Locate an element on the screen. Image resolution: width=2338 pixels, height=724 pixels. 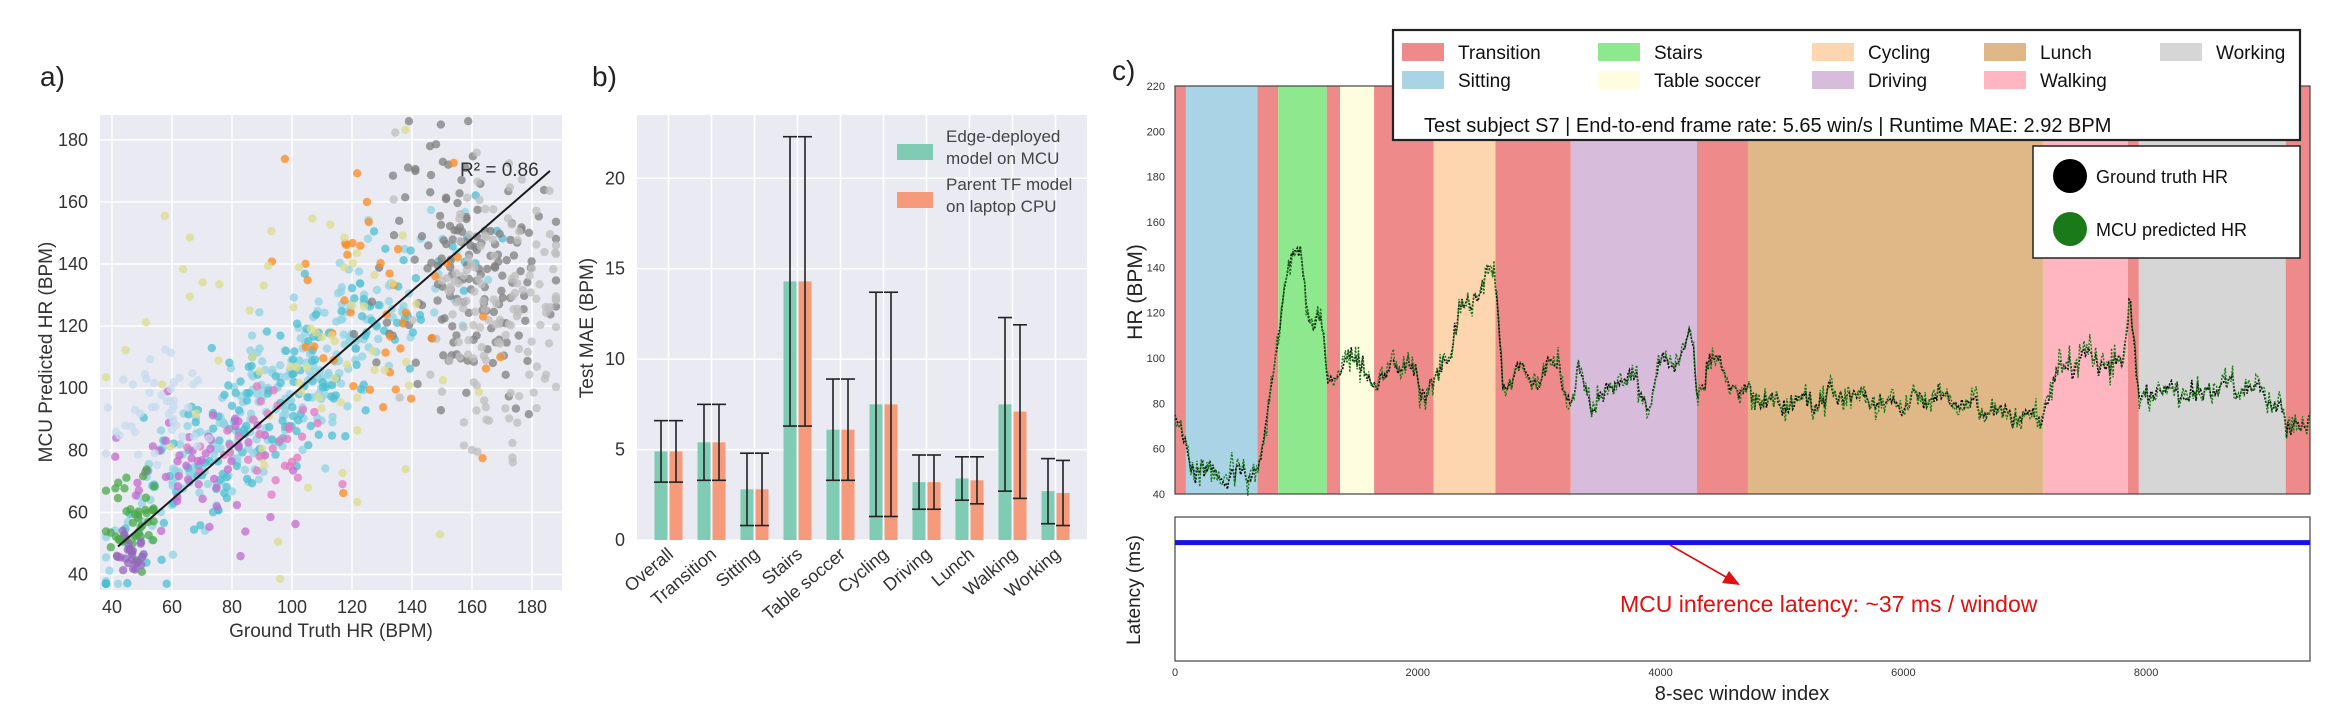
bar-tf is located at coordinates (934, 511).